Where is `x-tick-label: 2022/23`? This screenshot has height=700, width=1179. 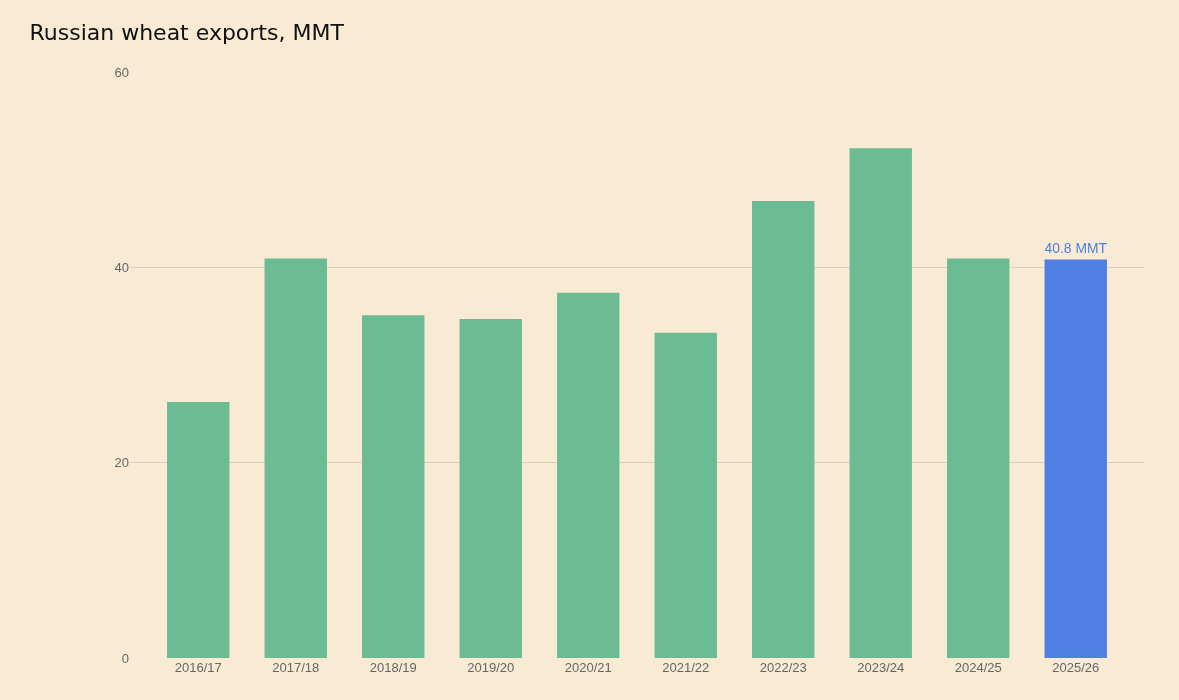 x-tick-label: 2022/23 is located at coordinates (783, 667).